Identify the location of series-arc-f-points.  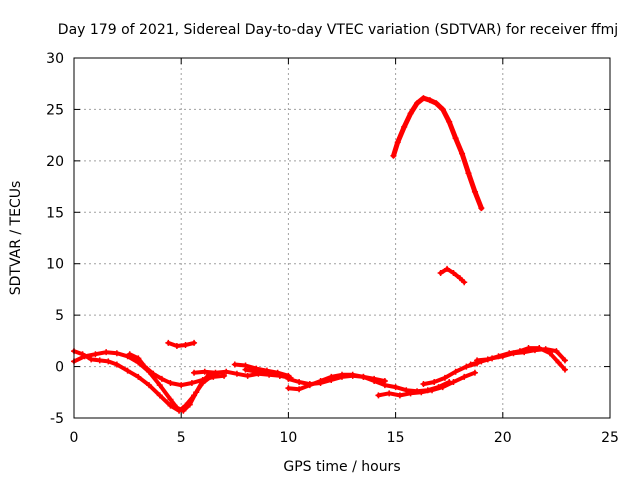
(262, 372).